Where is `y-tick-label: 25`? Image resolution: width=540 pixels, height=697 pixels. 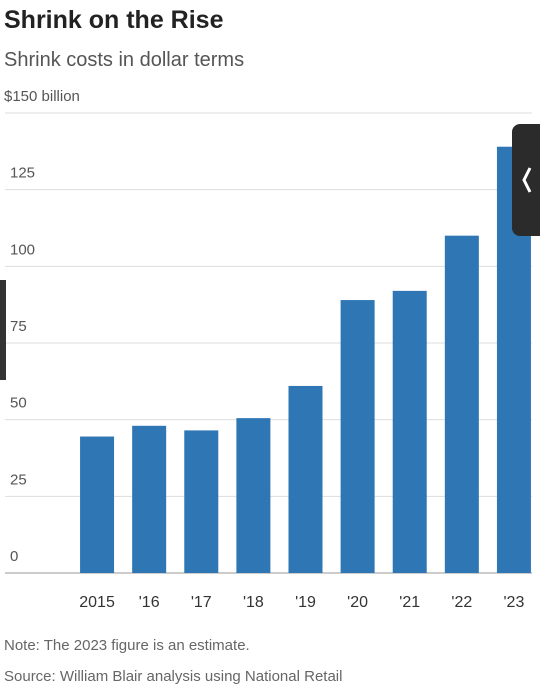 y-tick-label: 25 is located at coordinates (18, 479).